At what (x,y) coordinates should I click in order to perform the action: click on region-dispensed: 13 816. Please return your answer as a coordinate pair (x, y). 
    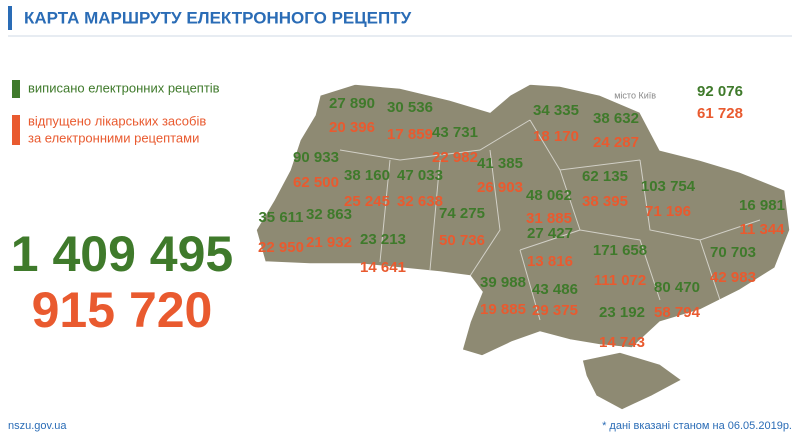
    Looking at the image, I should click on (550, 261).